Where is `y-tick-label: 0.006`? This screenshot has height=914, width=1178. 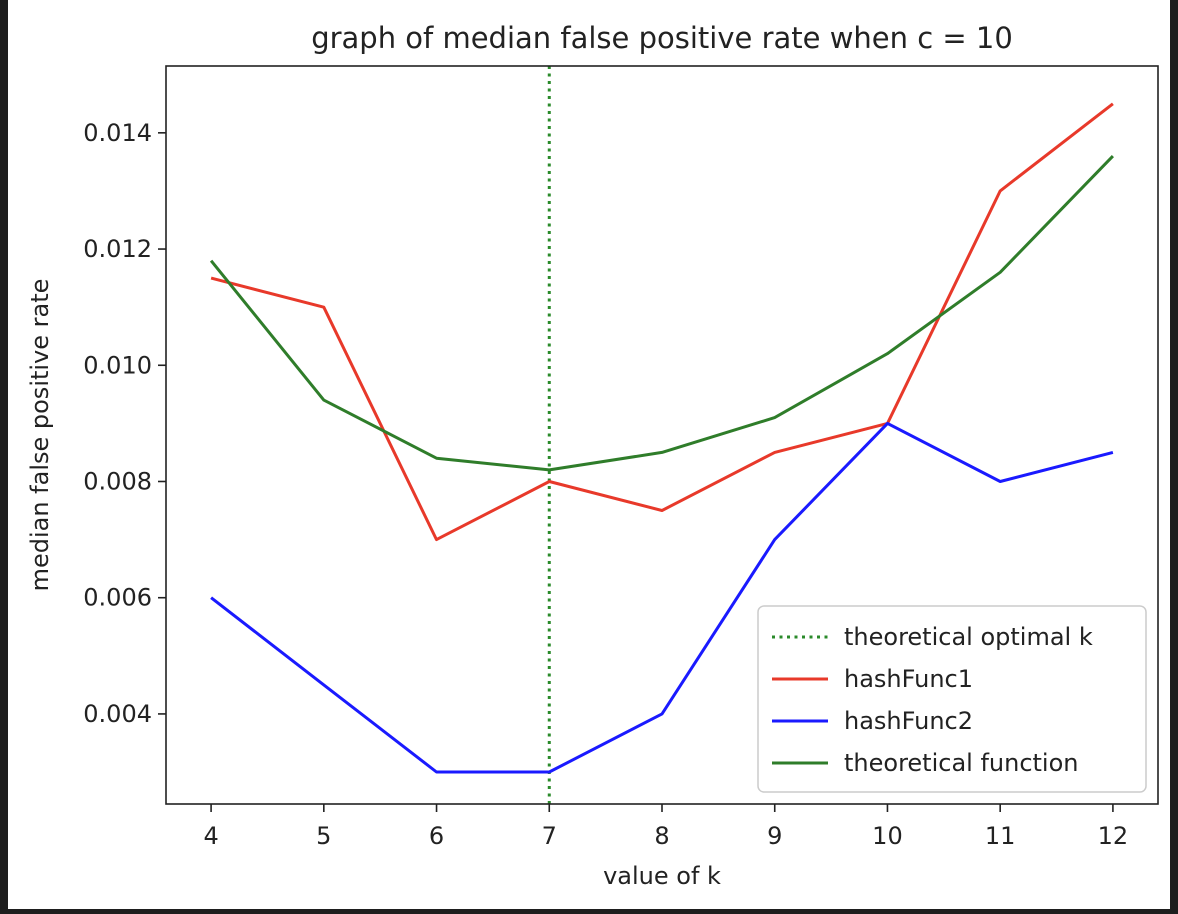 y-tick-label: 0.006 is located at coordinates (117, 598).